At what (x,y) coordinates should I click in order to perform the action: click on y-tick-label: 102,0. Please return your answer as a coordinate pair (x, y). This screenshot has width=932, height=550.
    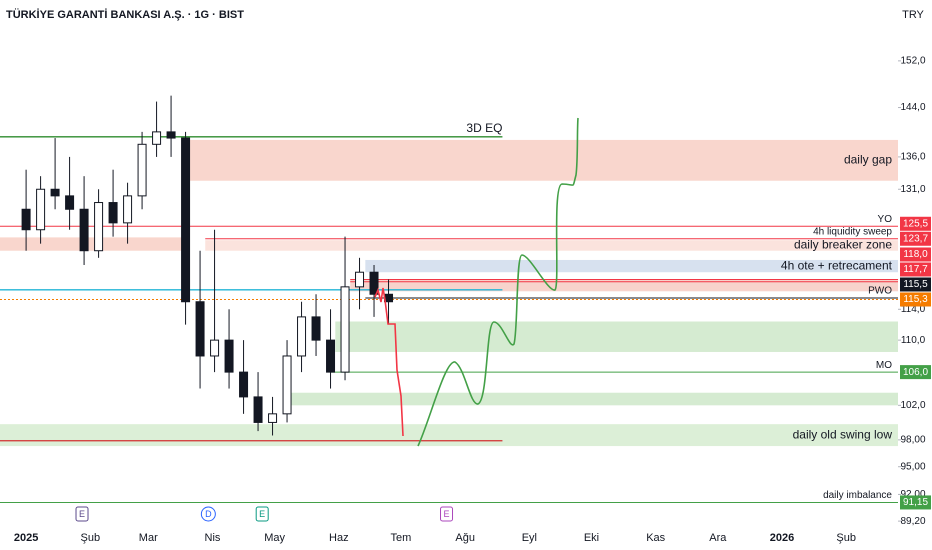
    Looking at the image, I should click on (912, 405).